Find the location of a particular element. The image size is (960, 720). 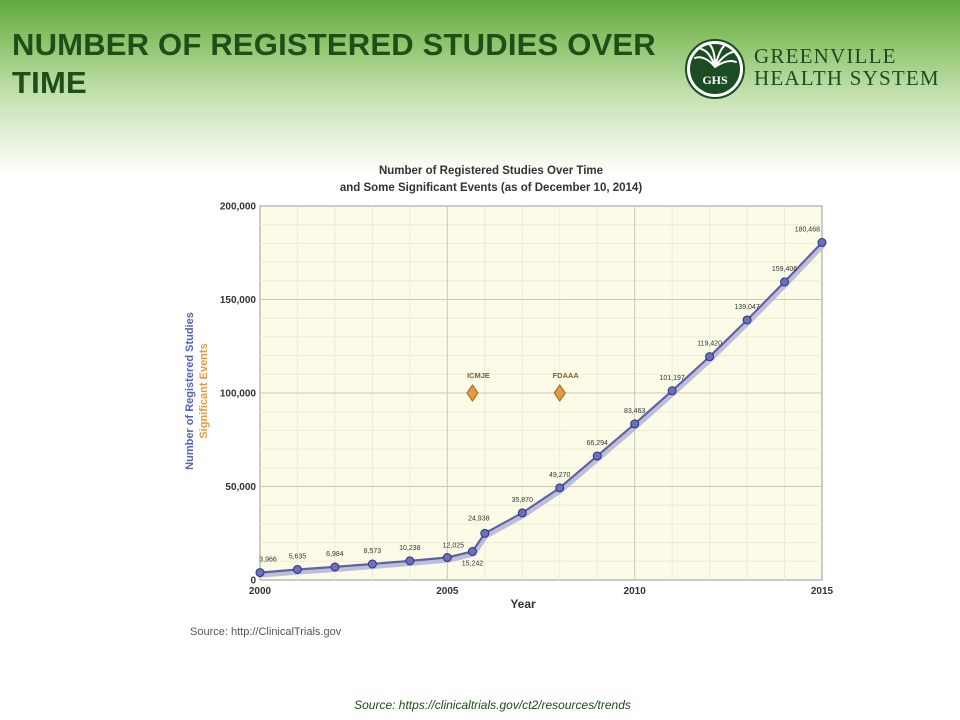

chart-title-line: Number of Registered Studies Over Time is located at coordinates (491, 171).